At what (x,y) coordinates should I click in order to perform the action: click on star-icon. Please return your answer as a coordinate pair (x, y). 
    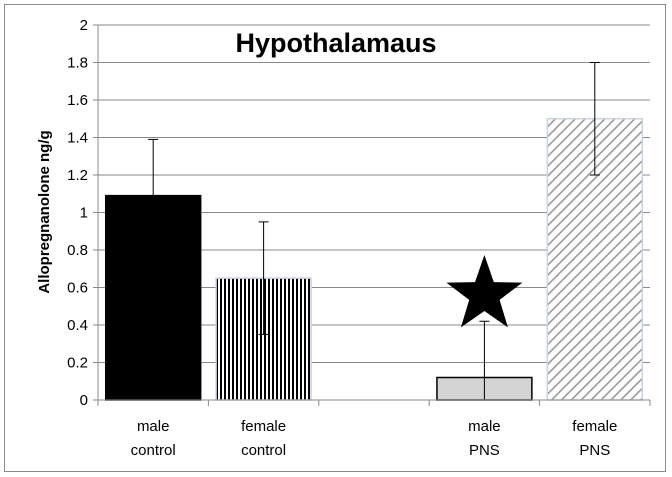
    Looking at the image, I should click on (484, 291).